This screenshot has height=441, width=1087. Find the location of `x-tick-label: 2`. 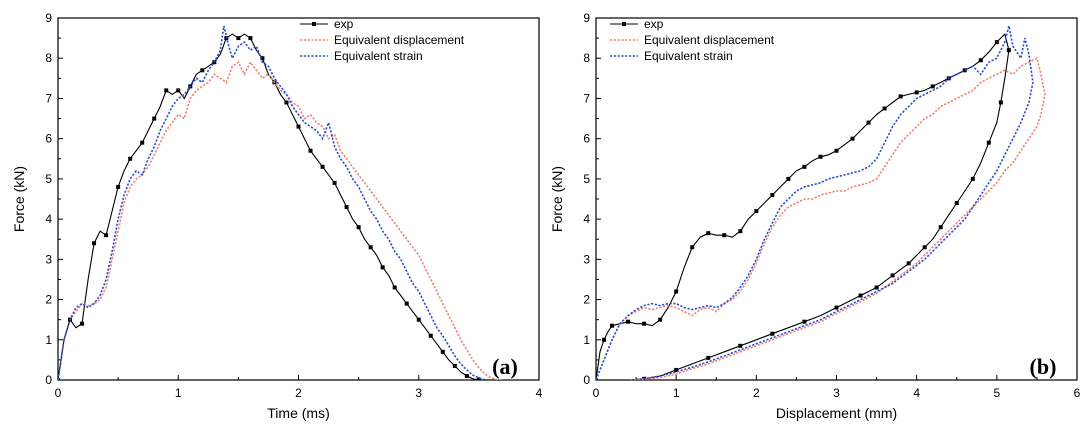

x-tick-label: 2 is located at coordinates (756, 393).